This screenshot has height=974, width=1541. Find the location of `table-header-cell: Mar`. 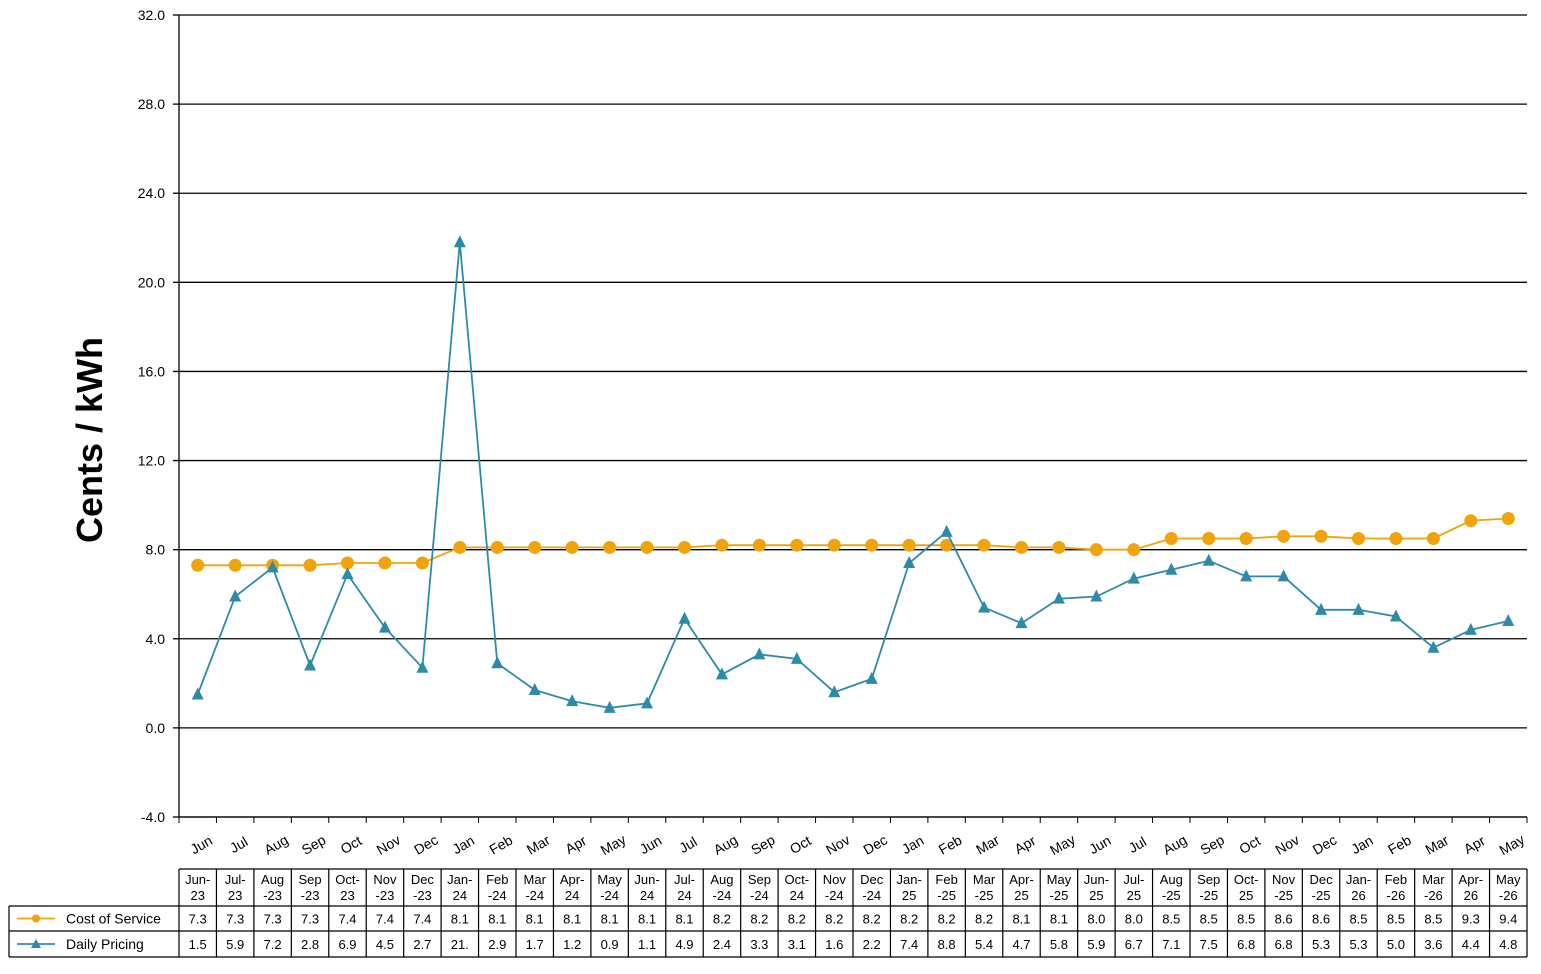

table-header-cell: Mar is located at coordinates (984, 879).